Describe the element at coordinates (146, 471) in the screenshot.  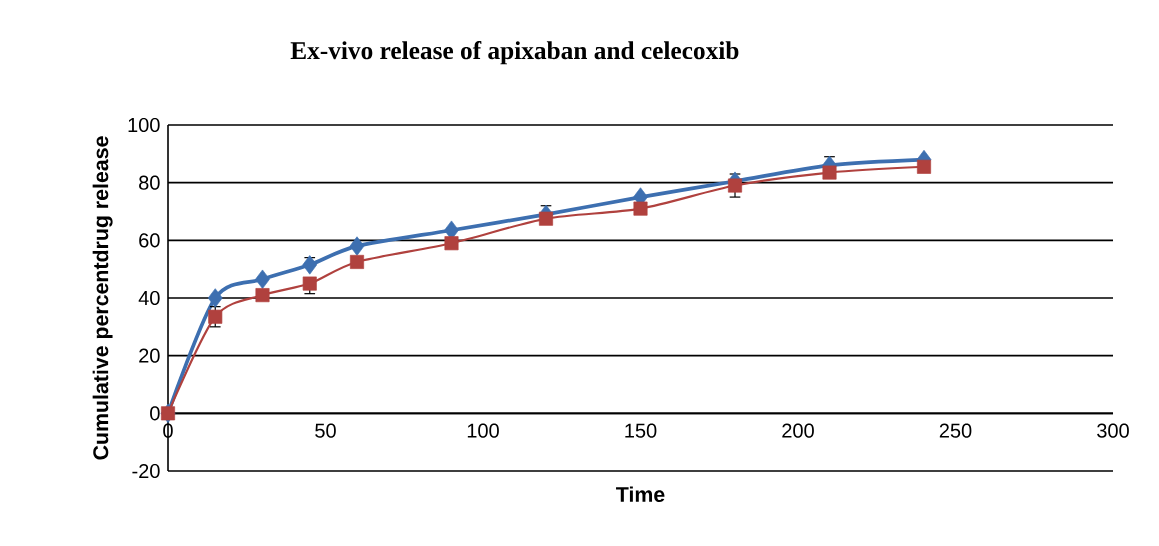
I see `y-tick-label: -20` at that location.